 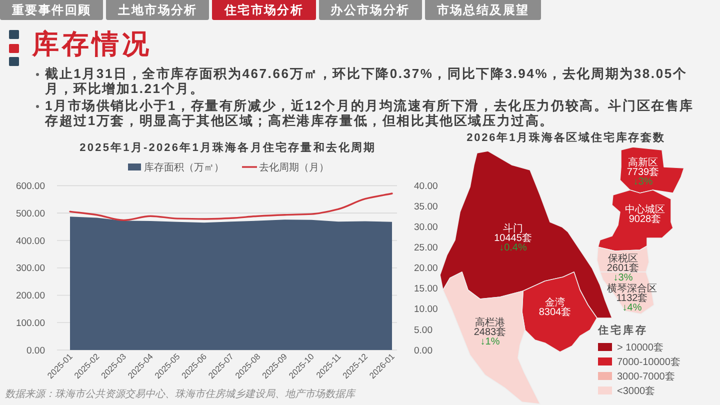 What do you see at coordinates (513, 228) in the screenshot?
I see `category-label: 斗门` at bounding box center [513, 228].